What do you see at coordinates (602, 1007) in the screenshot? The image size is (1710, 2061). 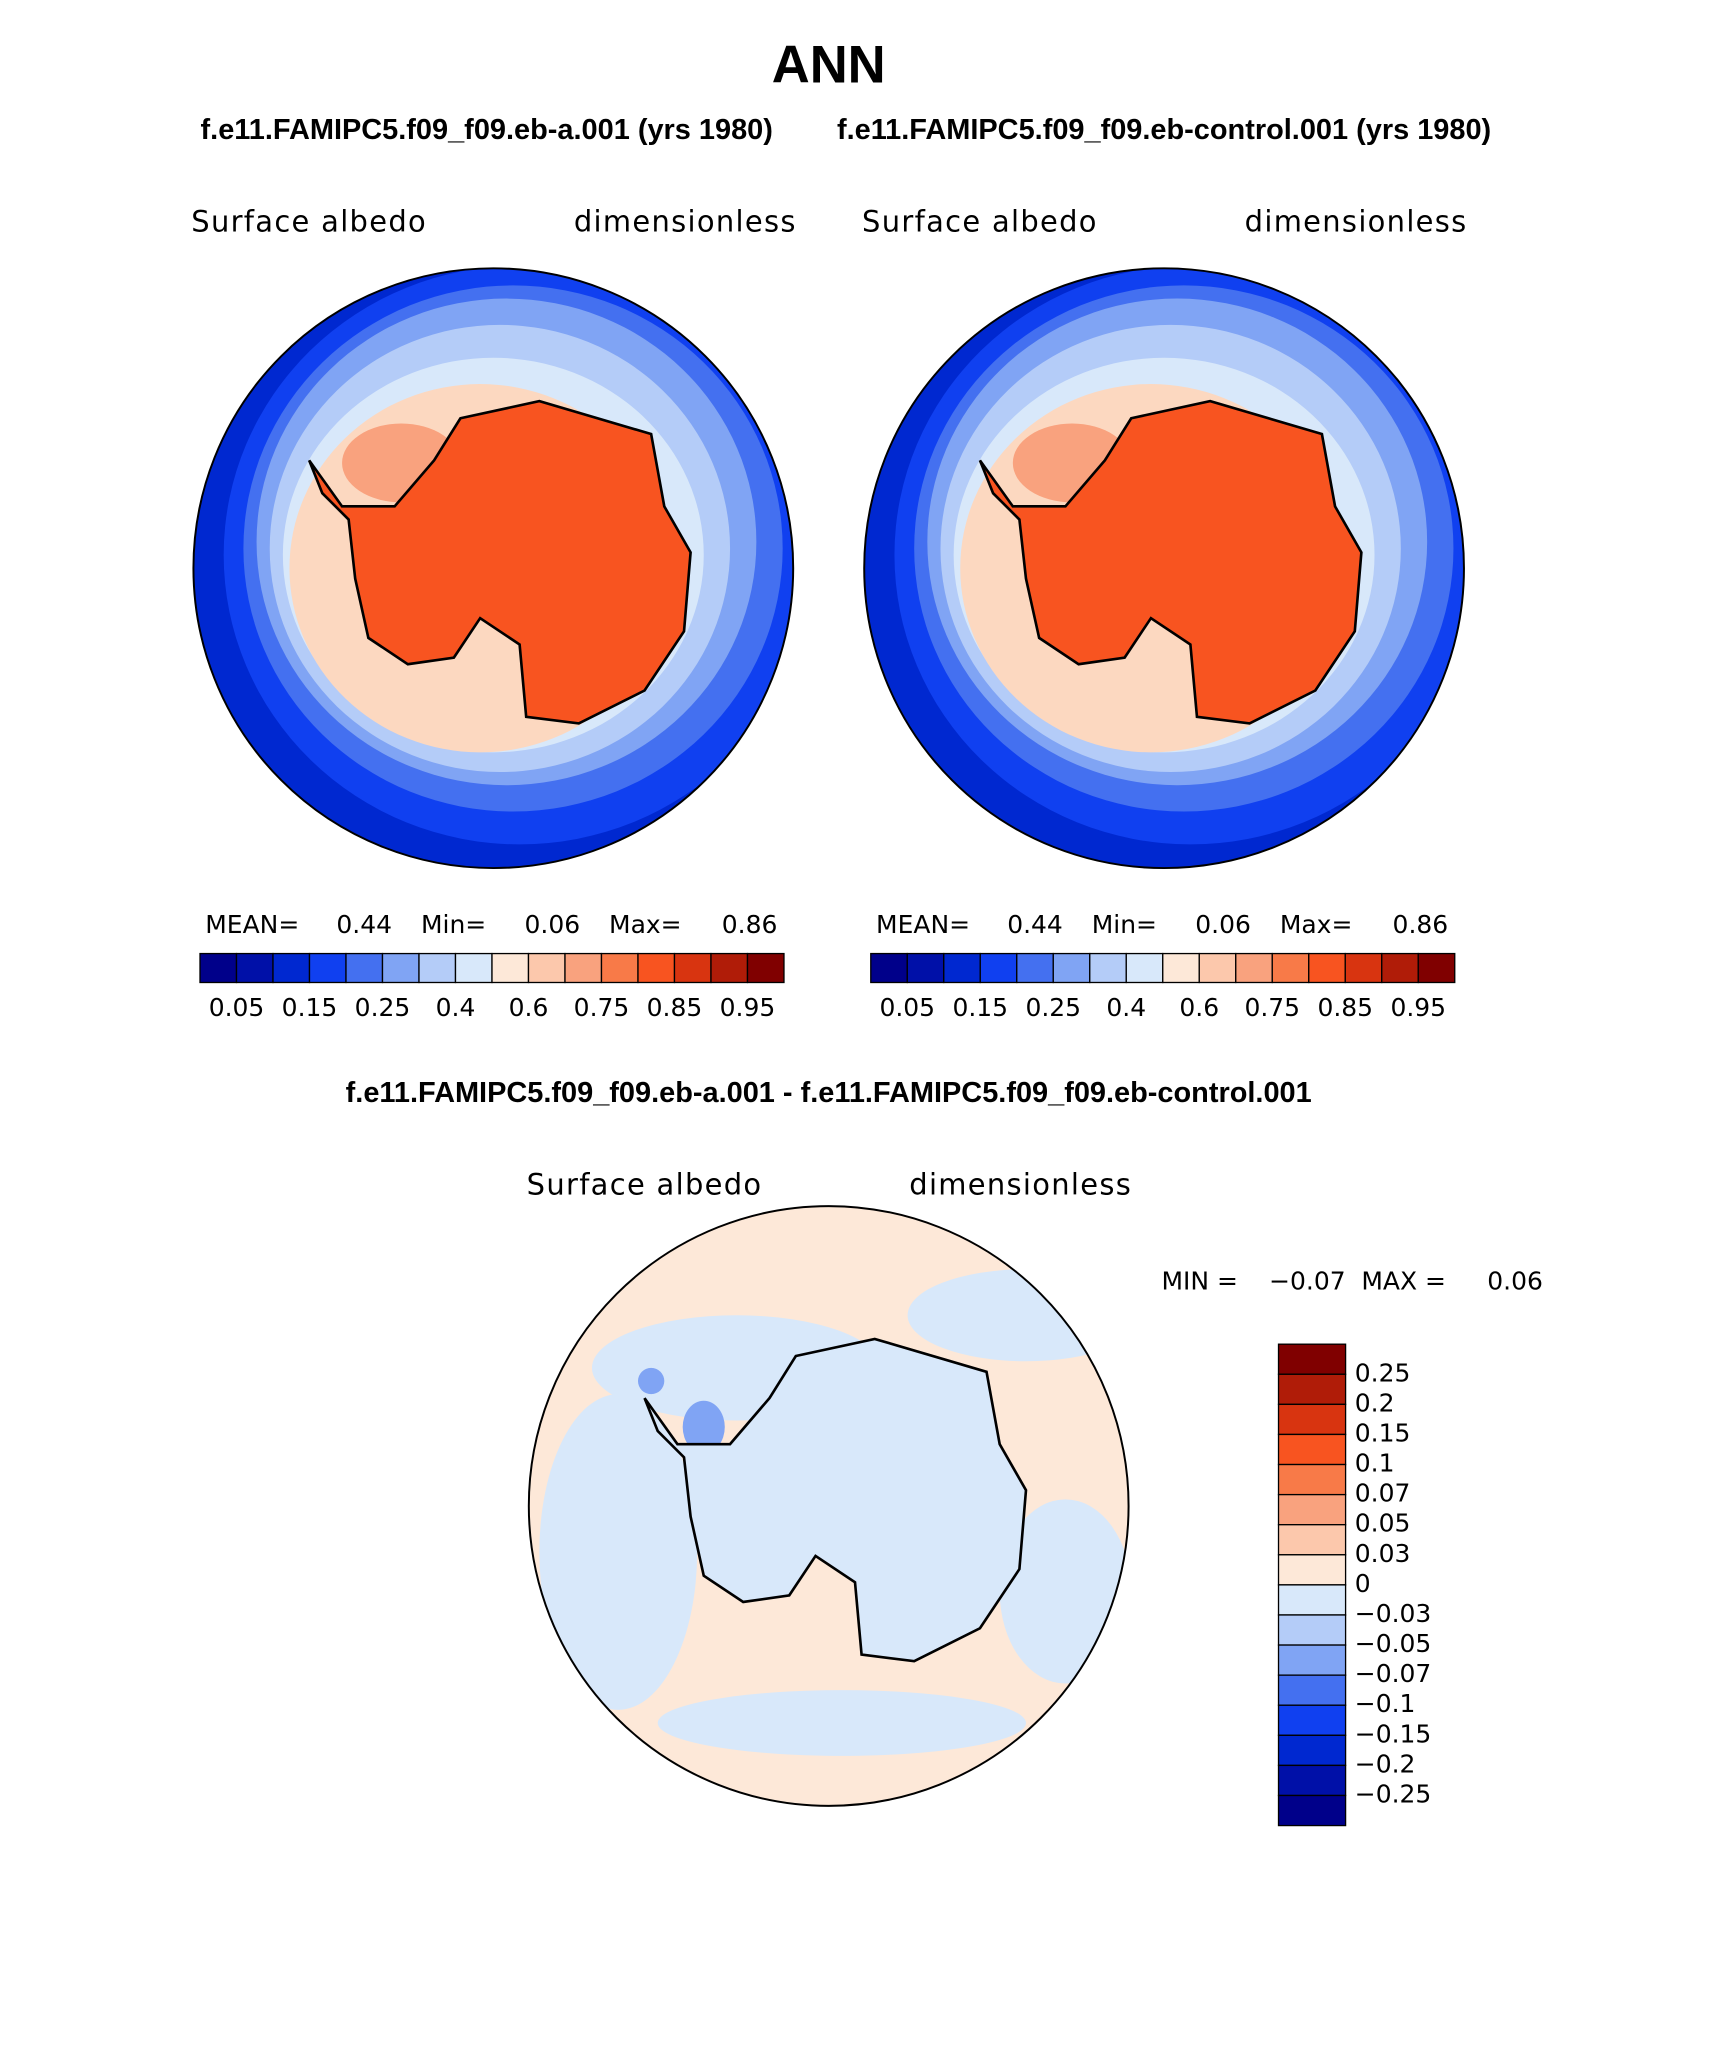 I see `colorbar-label: 0.75` at bounding box center [602, 1007].